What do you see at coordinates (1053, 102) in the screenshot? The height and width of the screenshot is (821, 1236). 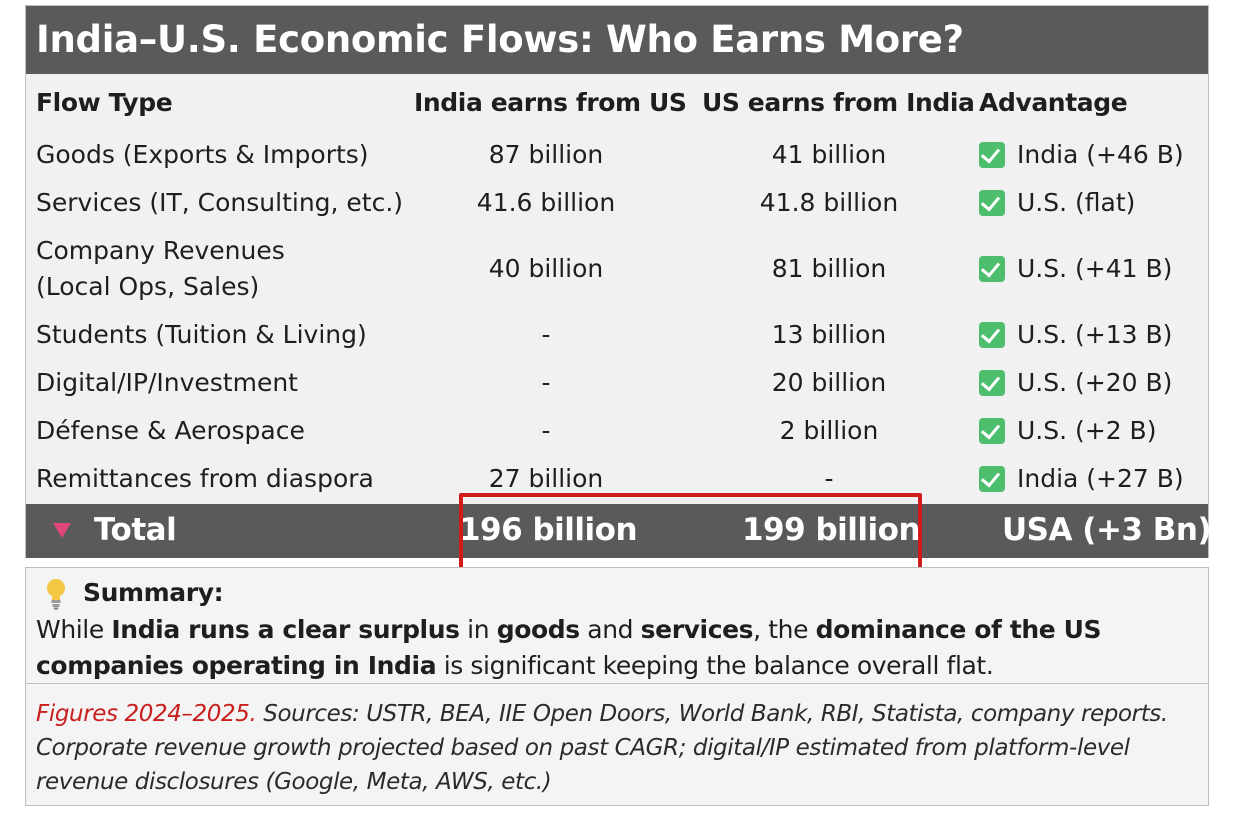 I see `header-advantage: Advantage` at bounding box center [1053, 102].